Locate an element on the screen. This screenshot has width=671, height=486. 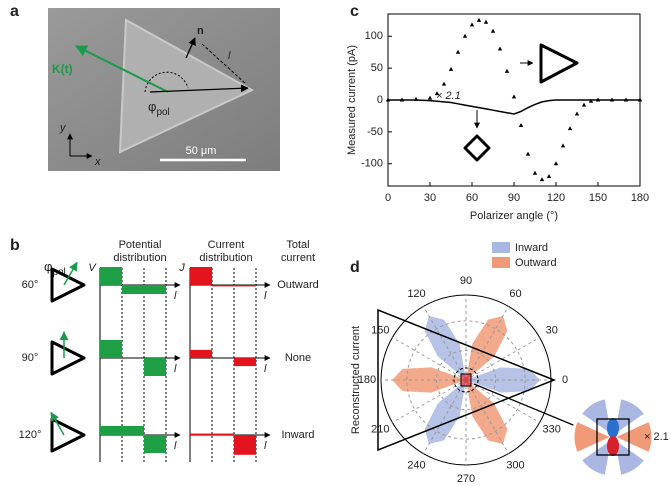
x-tick-label: 180 is located at coordinates (640, 198).